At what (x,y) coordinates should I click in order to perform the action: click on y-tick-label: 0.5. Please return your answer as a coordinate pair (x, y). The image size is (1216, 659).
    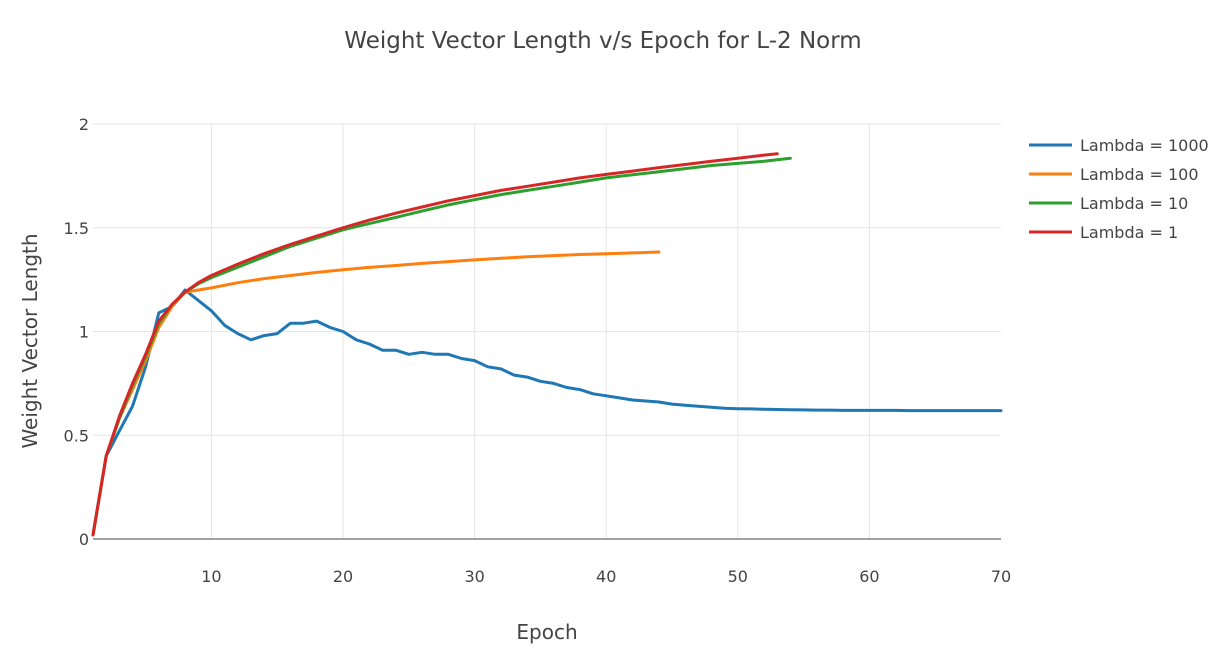
    Looking at the image, I should click on (76, 435).